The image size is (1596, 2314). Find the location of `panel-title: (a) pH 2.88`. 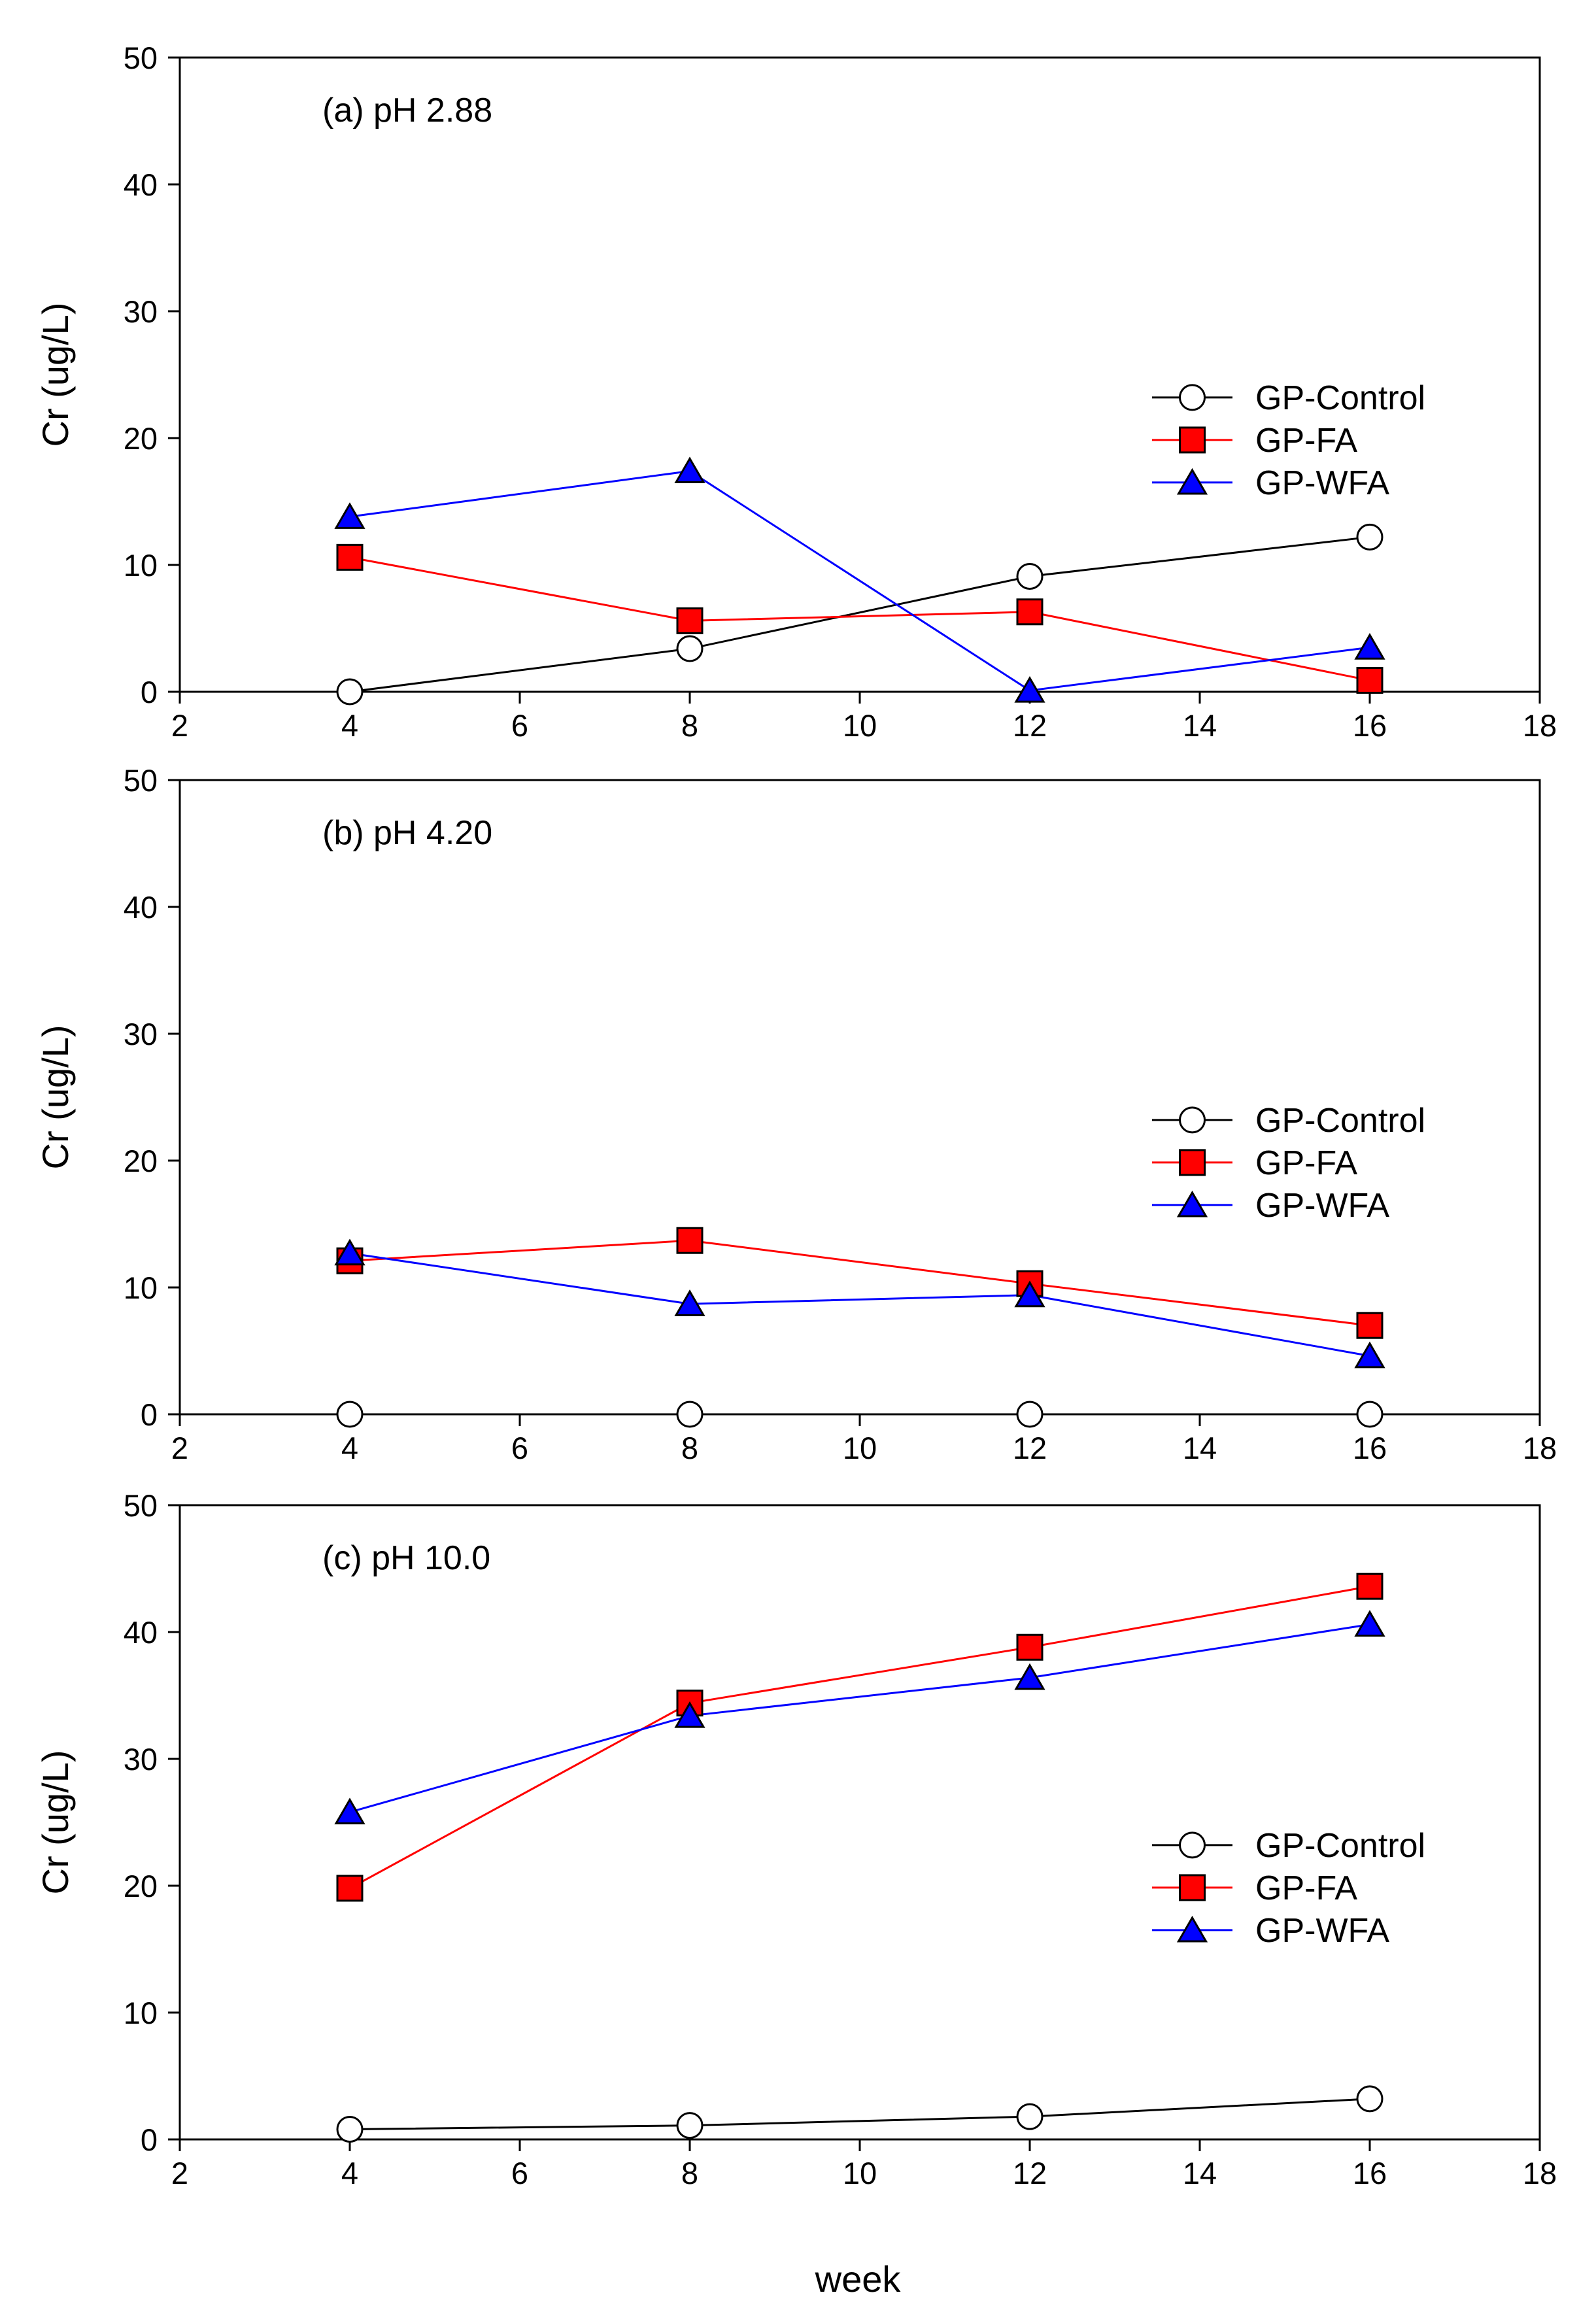

panel-title: (a) pH 2.88 is located at coordinates (407, 110).